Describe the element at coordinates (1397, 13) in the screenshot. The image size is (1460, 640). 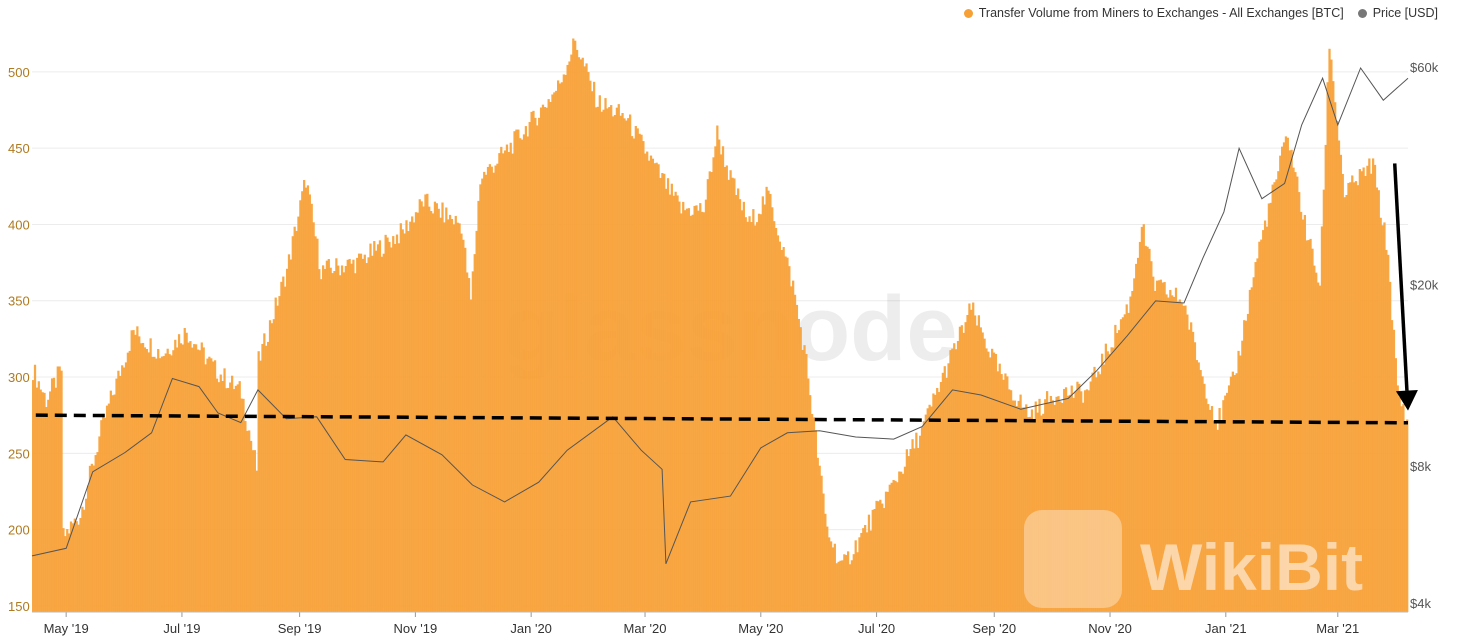
I see `legend-item-price: Price [USD]` at that location.